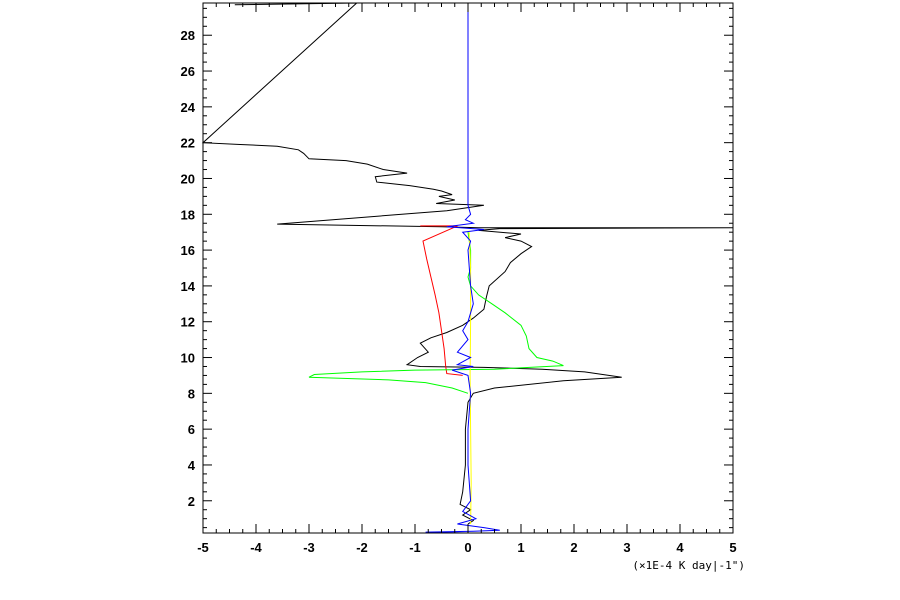 This screenshot has height=600, width=900. Describe the element at coordinates (256, 547) in the screenshot. I see `x-tick-label-1: -4` at that location.